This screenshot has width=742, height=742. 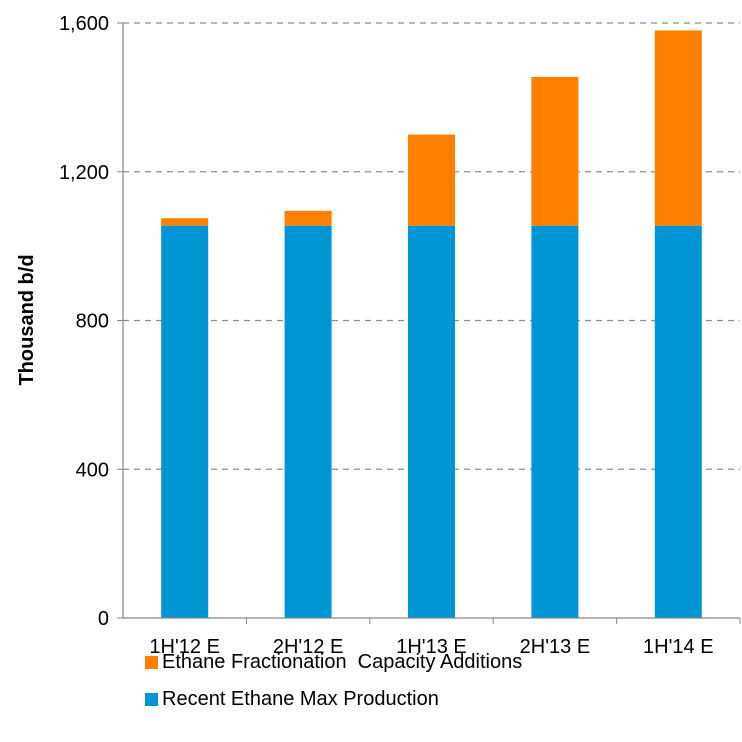 What do you see at coordinates (103, 619) in the screenshot?
I see `y-tick-label: 0` at bounding box center [103, 619].